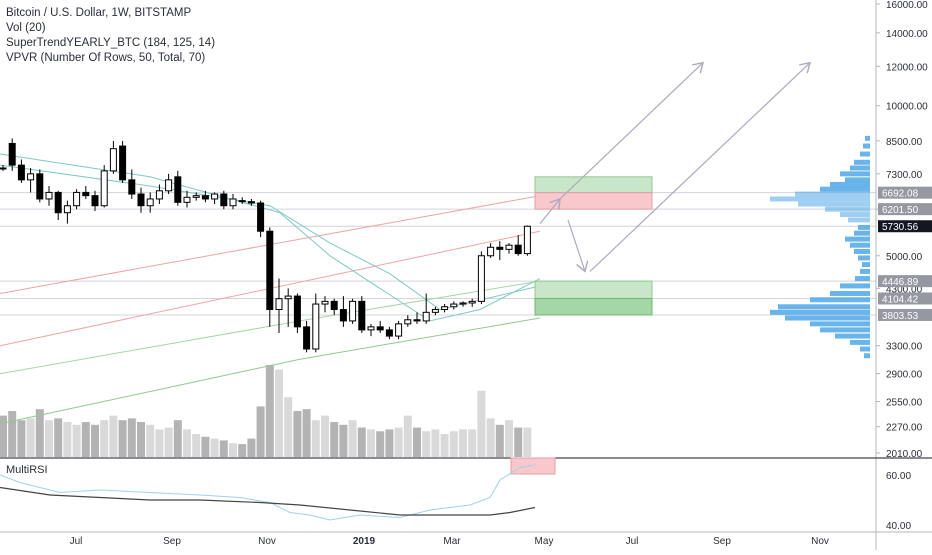 This screenshot has width=932, height=555. Describe the element at coordinates (904, 347) in the screenshot. I see `price-tick-label: 3300.00` at that location.